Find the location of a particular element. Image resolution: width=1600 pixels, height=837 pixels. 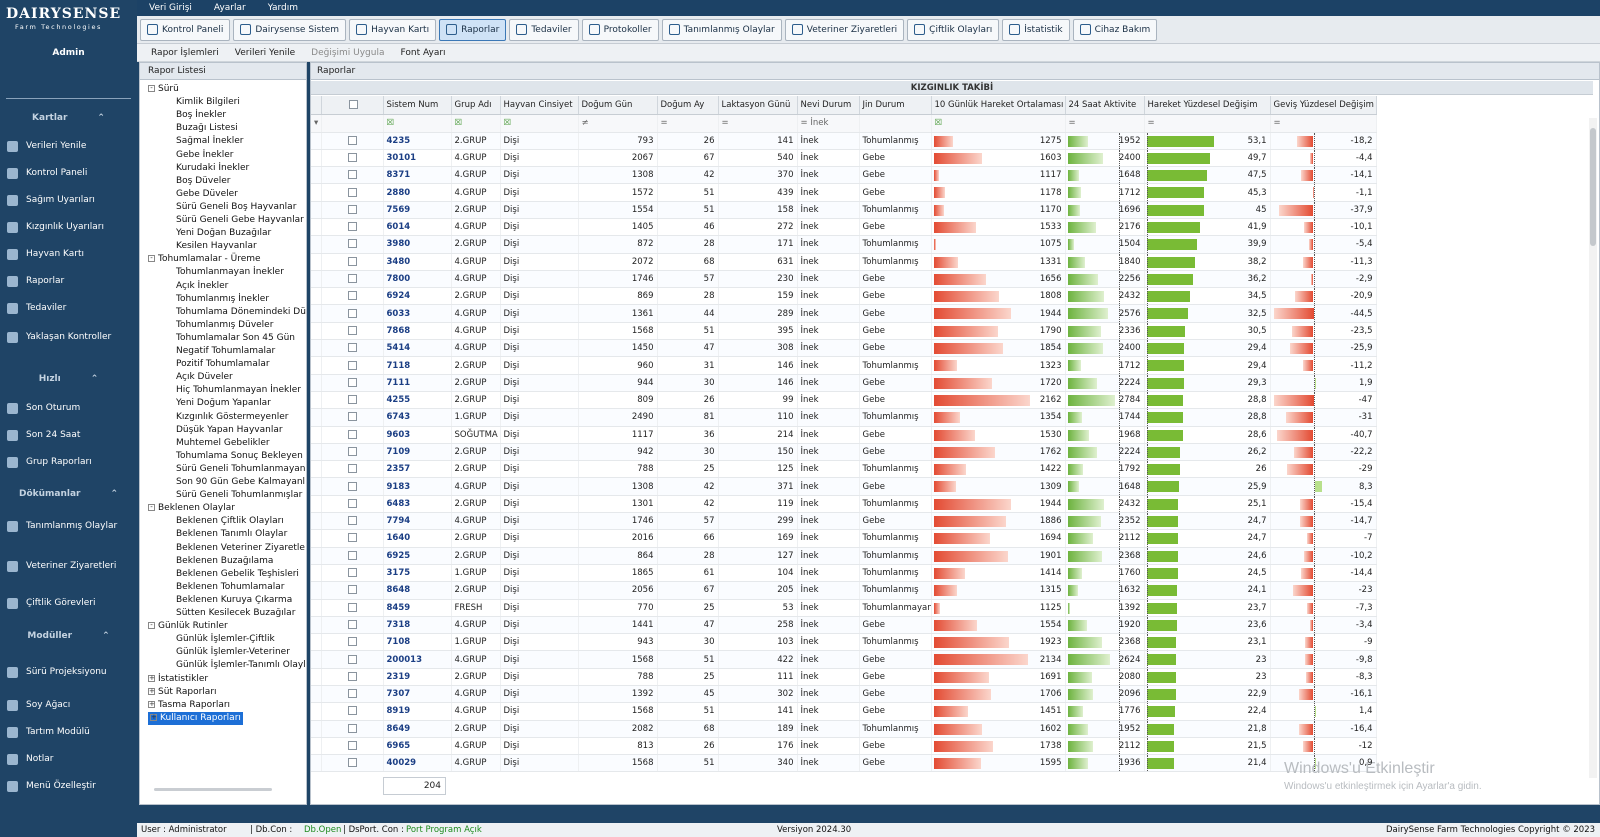

cell-sistem-num: 7108 is located at coordinates (417, 642).